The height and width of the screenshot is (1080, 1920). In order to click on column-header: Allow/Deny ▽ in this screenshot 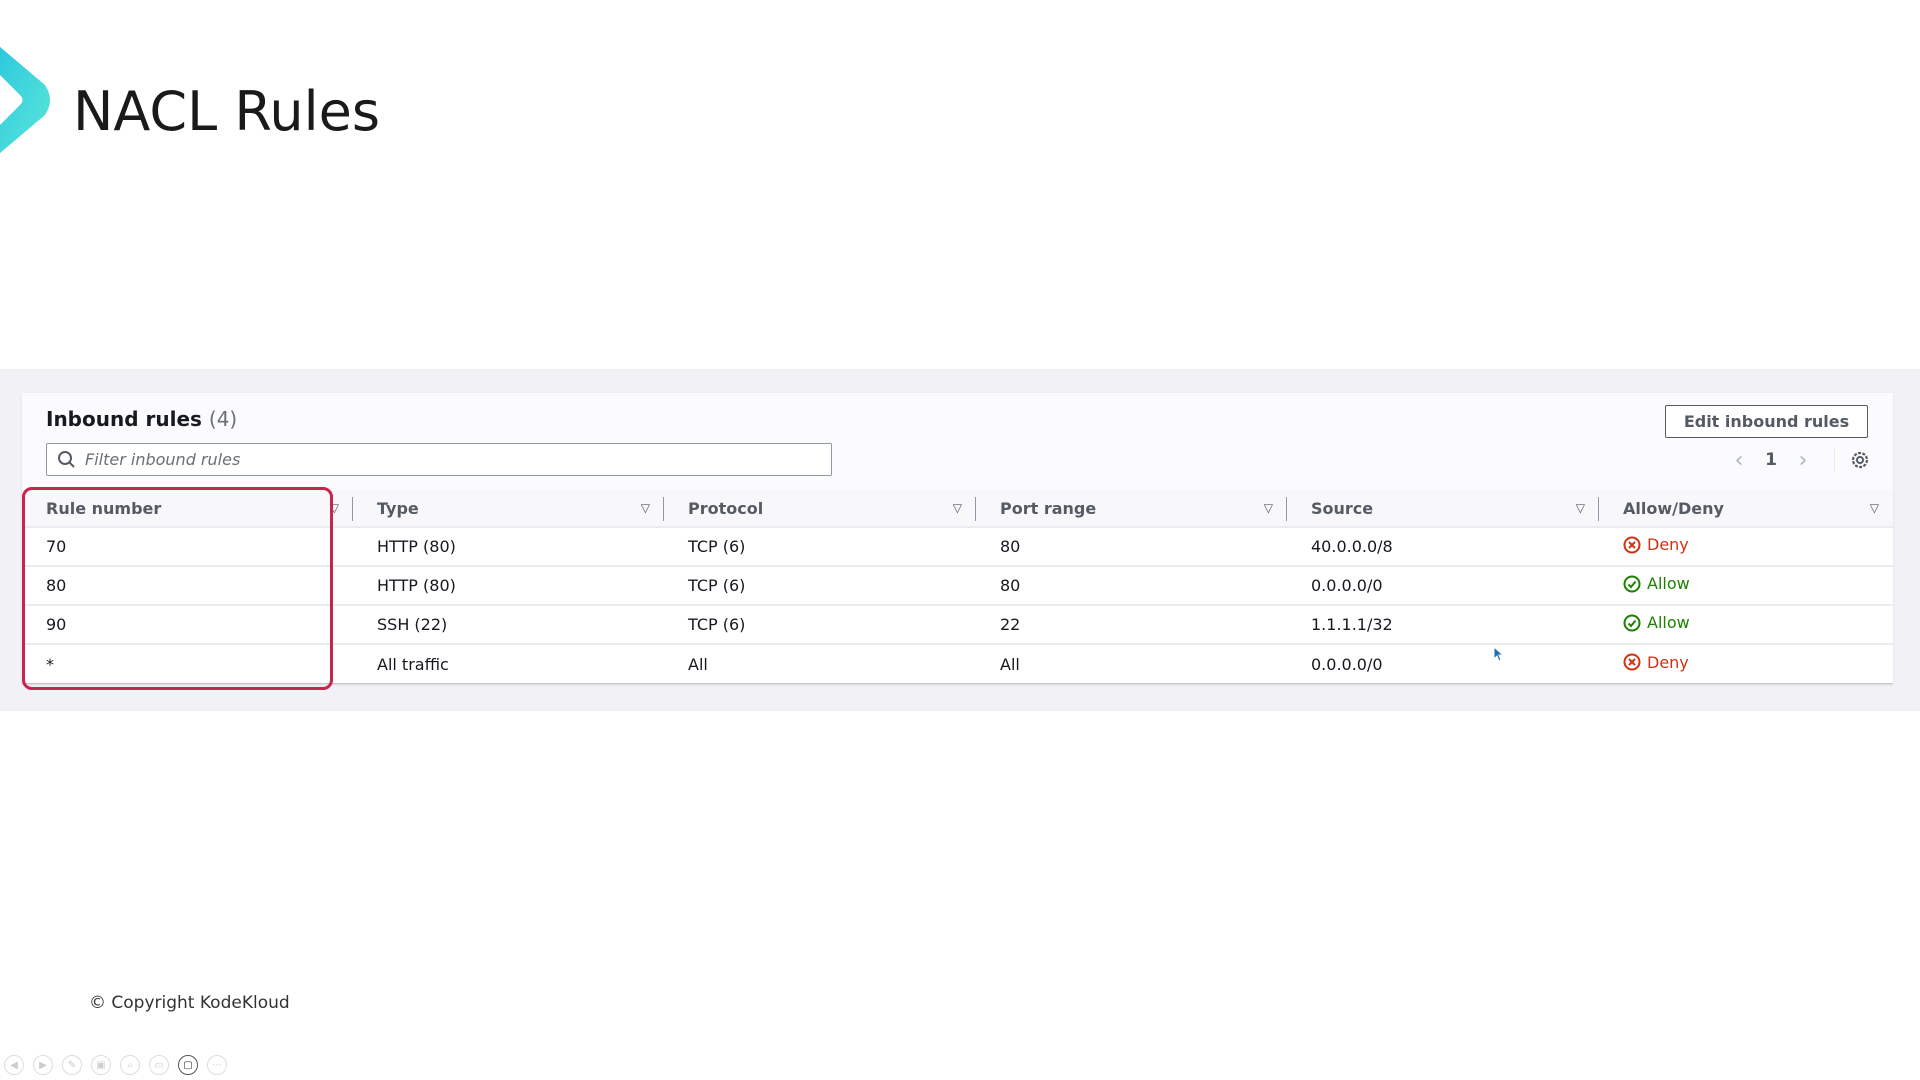, I will do `click(1746, 508)`.